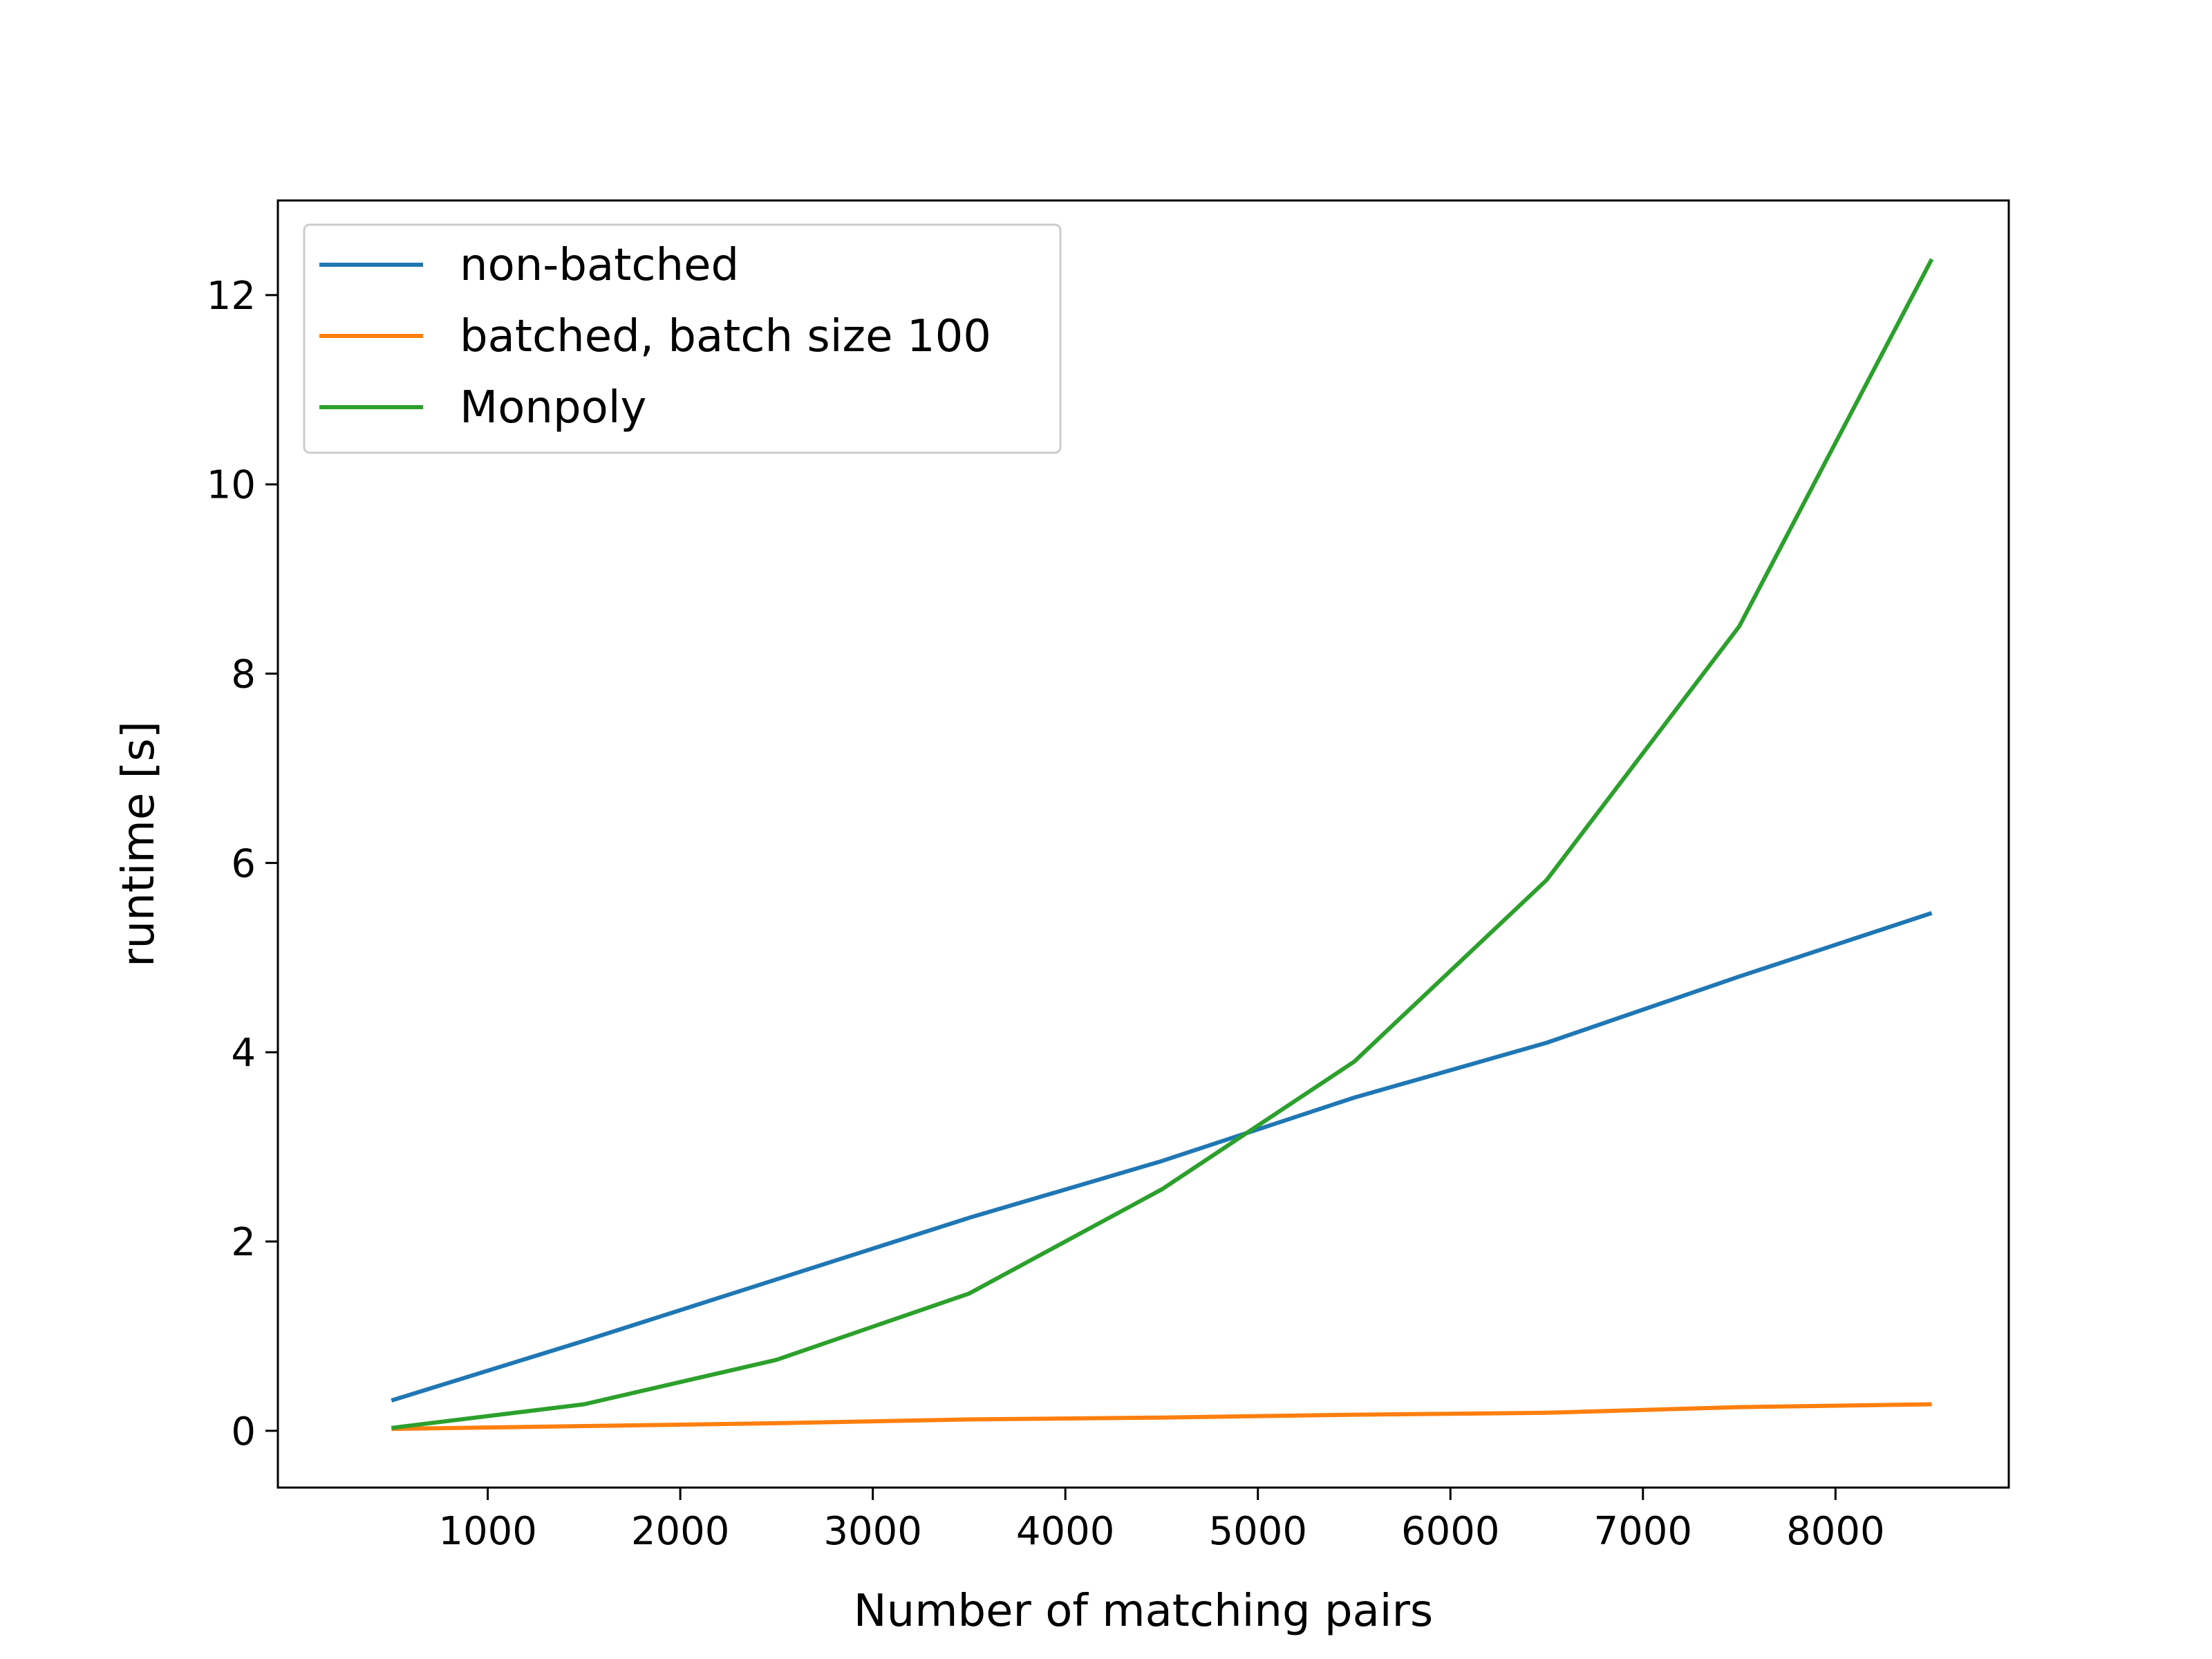  What do you see at coordinates (553, 407) in the screenshot?
I see `legend-label: Monpoly` at bounding box center [553, 407].